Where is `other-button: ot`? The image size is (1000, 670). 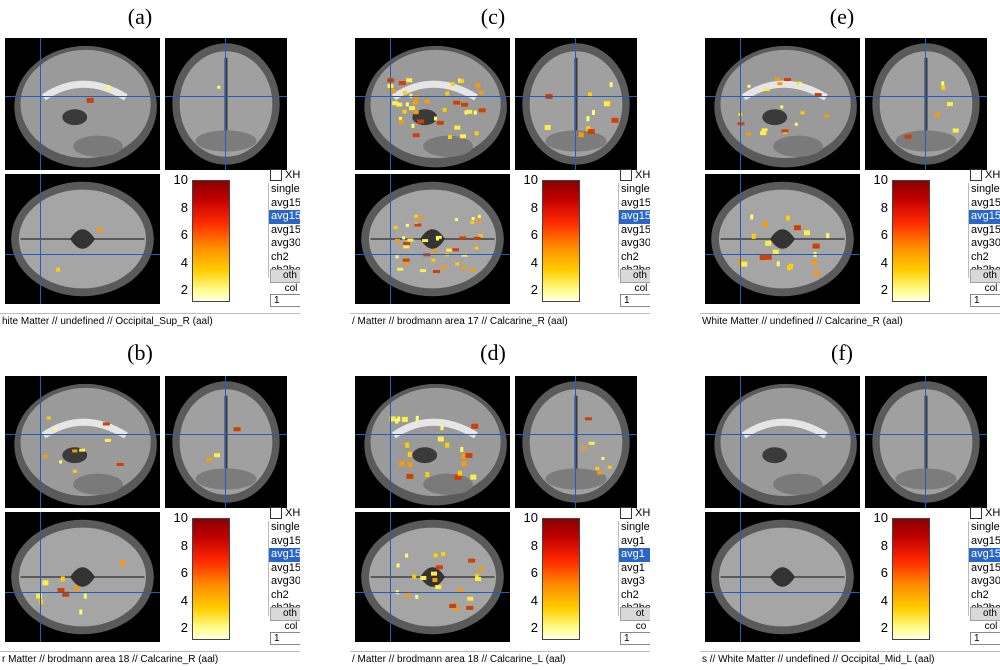
other-button: ot is located at coordinates (635, 614).